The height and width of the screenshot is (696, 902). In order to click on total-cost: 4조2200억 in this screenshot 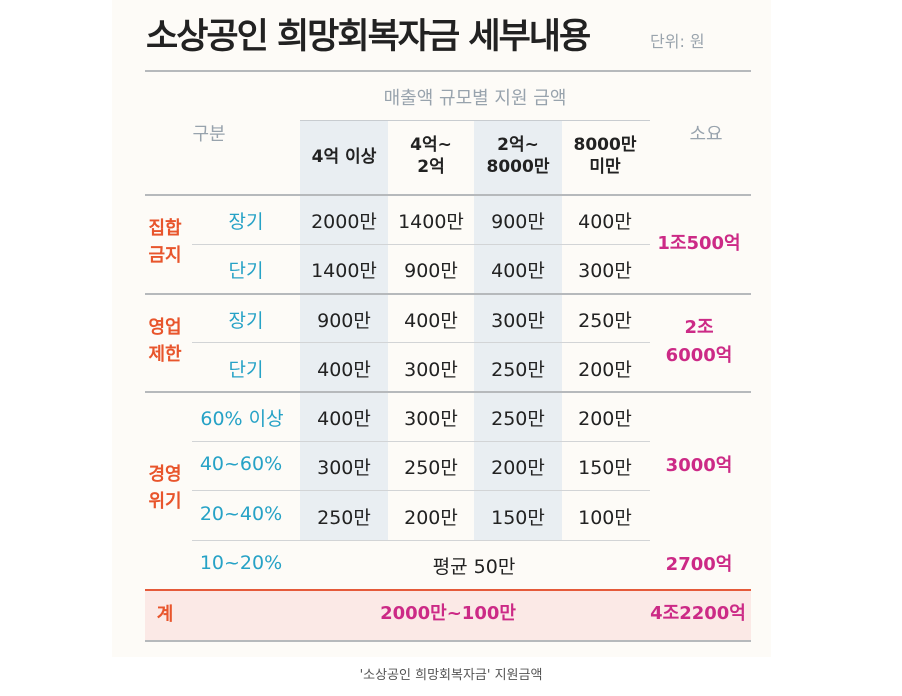, I will do `click(698, 613)`.